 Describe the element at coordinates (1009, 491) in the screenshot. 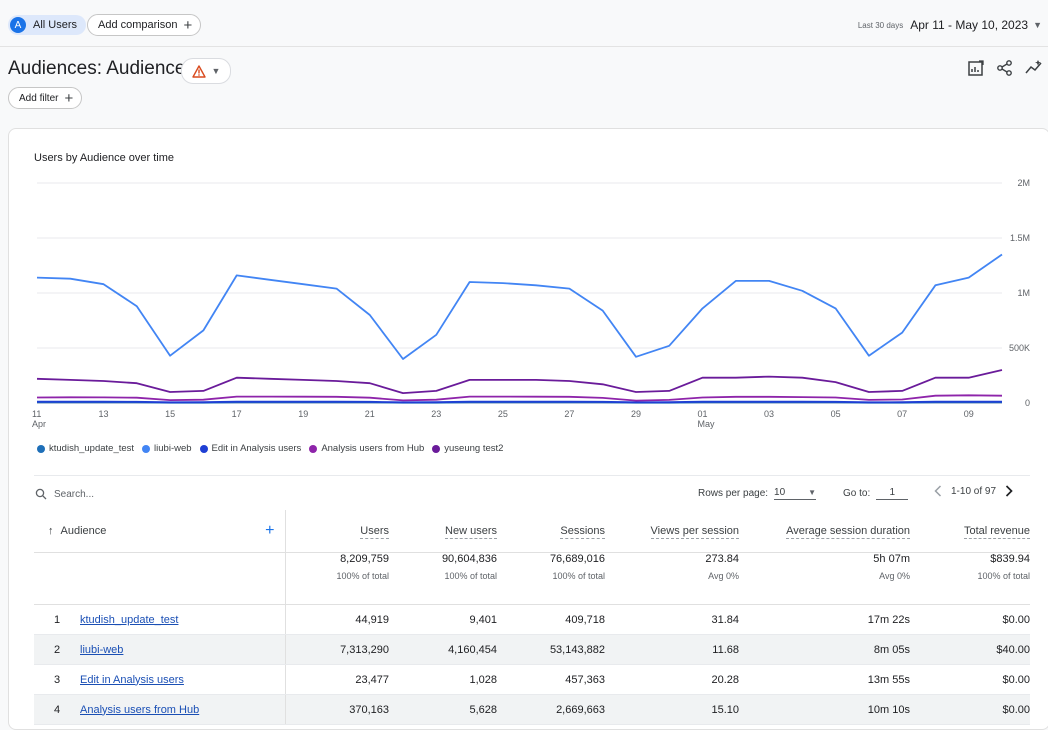

I see `next-page-icon` at that location.